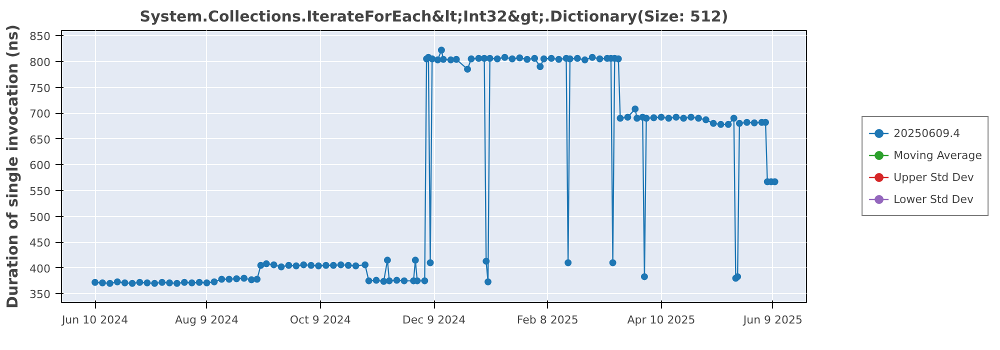 The width and height of the screenshot is (1000, 350). What do you see at coordinates (40, 295) in the screenshot?
I see `y-tick-label: 350` at bounding box center [40, 295].